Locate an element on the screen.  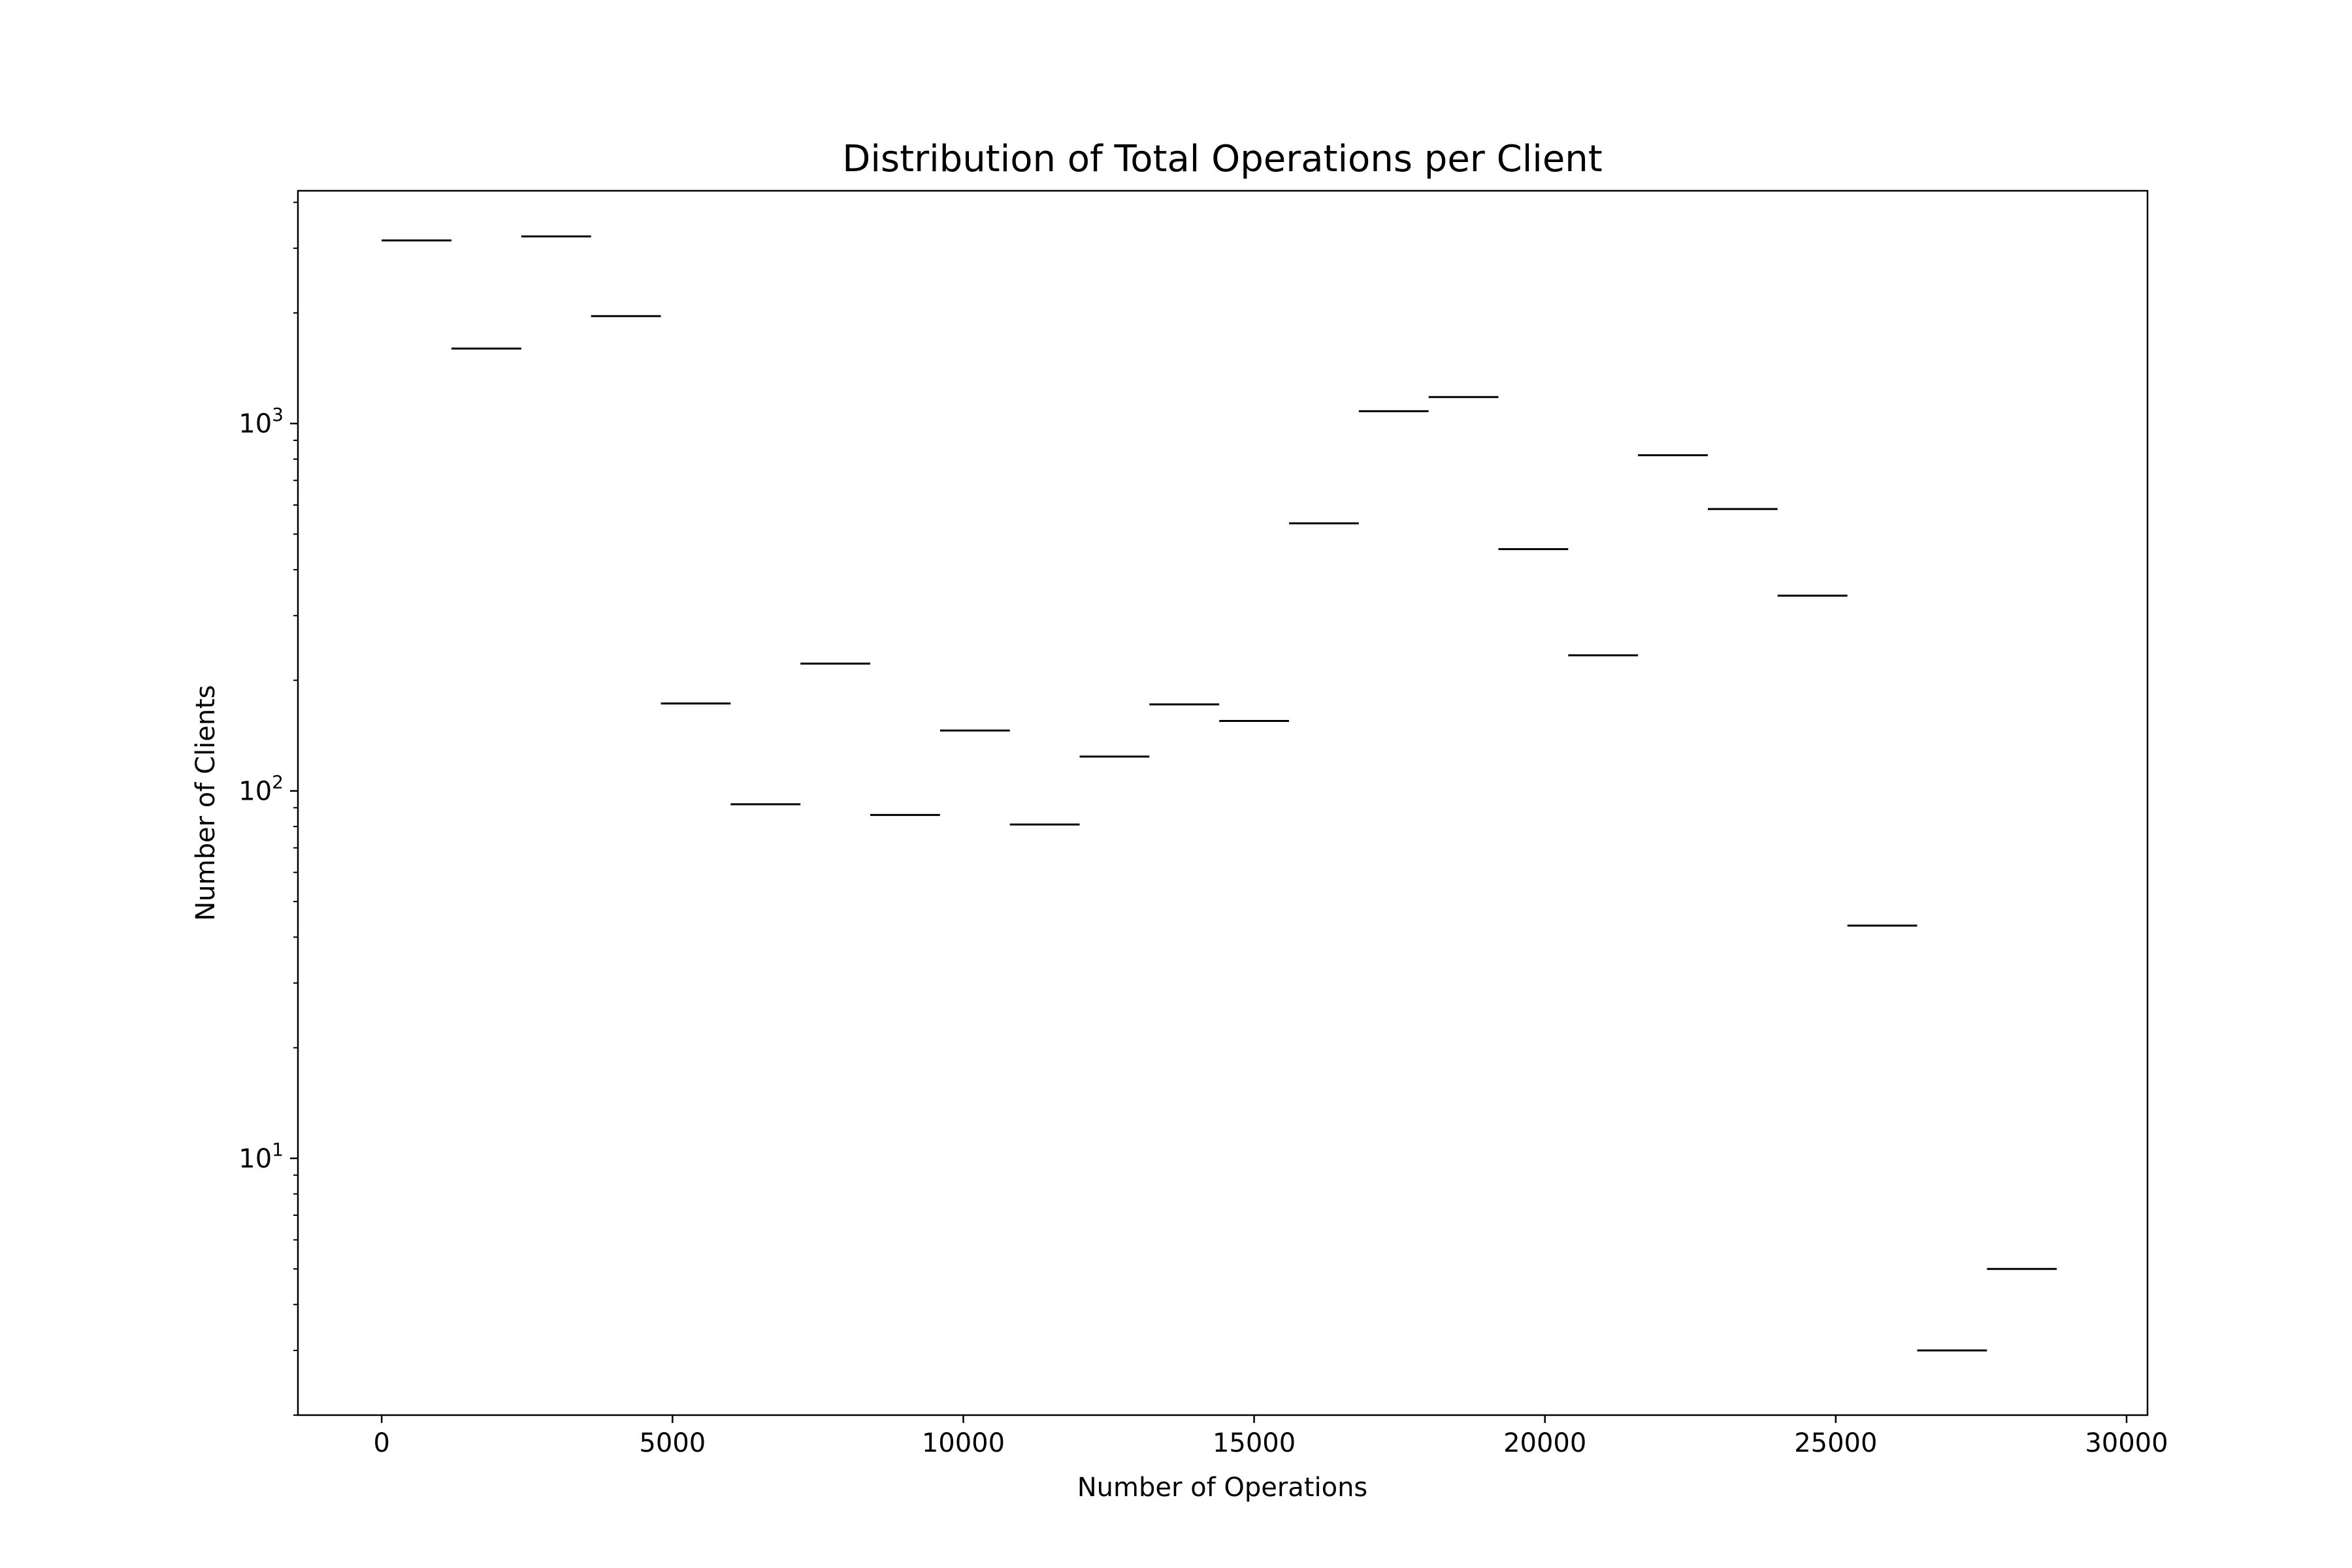
x-tick-label: 15000 is located at coordinates (1254, 1443).